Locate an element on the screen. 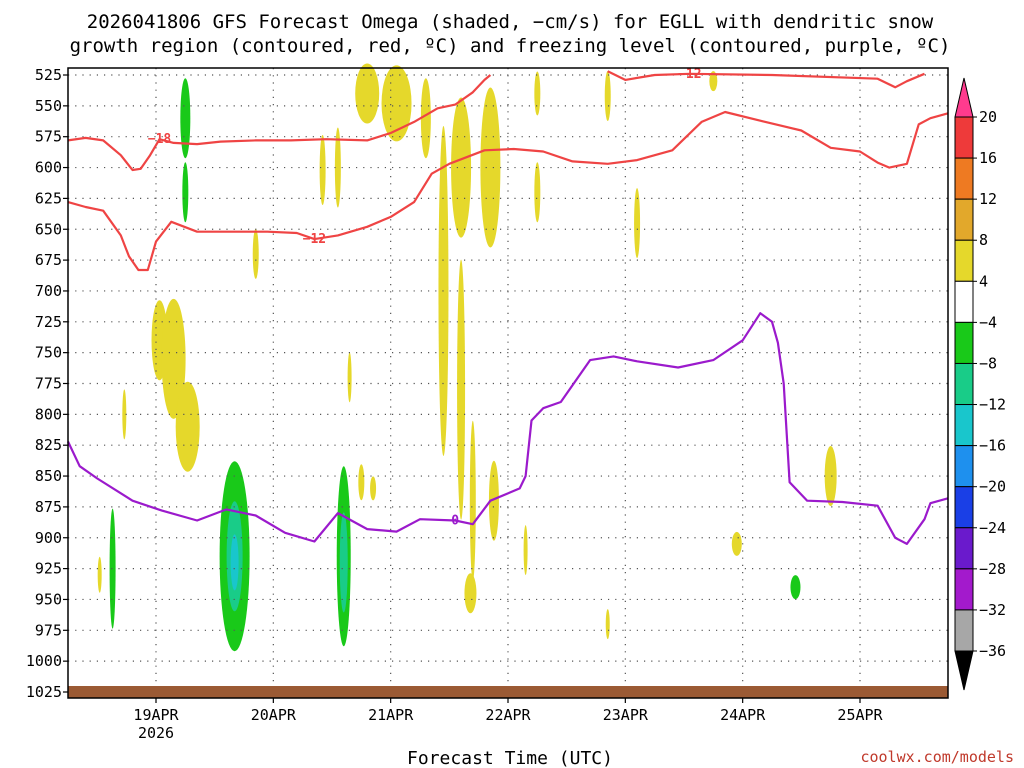 This screenshot has height=768, width=1024. credit-text: coolwx.com/models is located at coordinates (937, 757).